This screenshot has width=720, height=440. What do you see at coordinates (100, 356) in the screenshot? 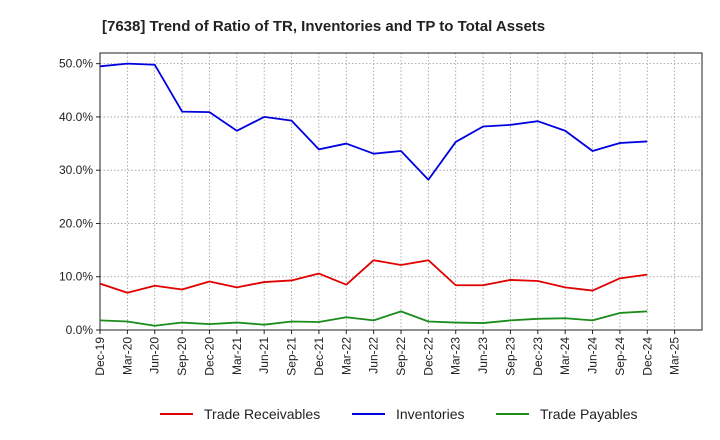
I see `x-tick-label: Dec-19` at bounding box center [100, 356].